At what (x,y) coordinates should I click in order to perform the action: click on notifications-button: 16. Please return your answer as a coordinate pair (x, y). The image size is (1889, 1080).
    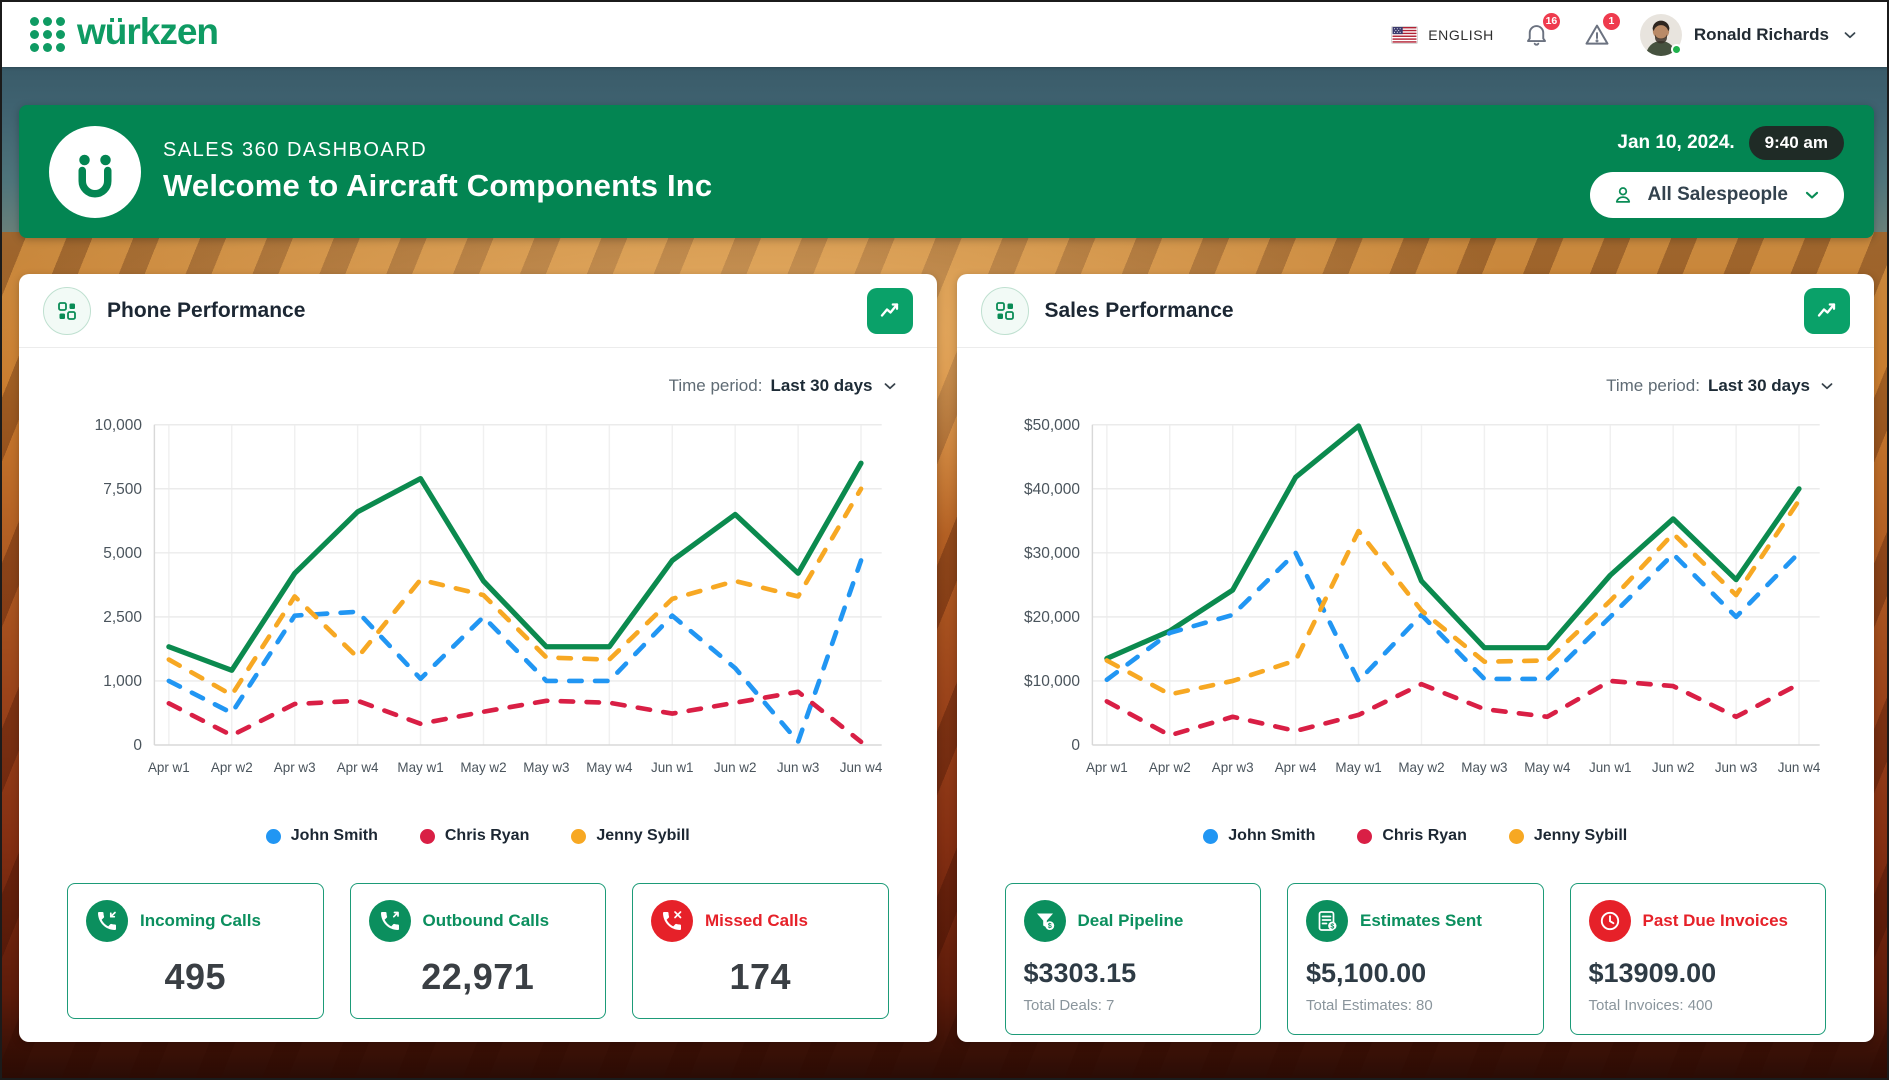
    Looking at the image, I should click on (1541, 31).